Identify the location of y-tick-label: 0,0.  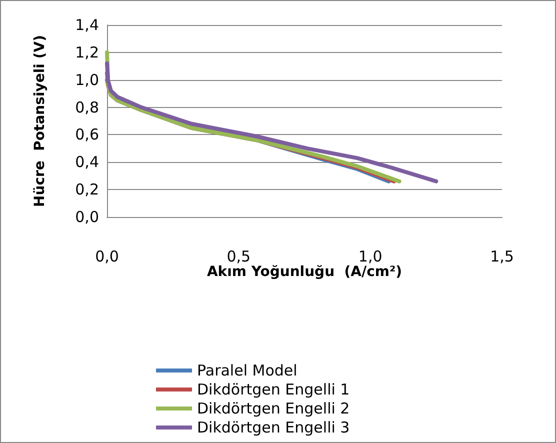
(87, 217).